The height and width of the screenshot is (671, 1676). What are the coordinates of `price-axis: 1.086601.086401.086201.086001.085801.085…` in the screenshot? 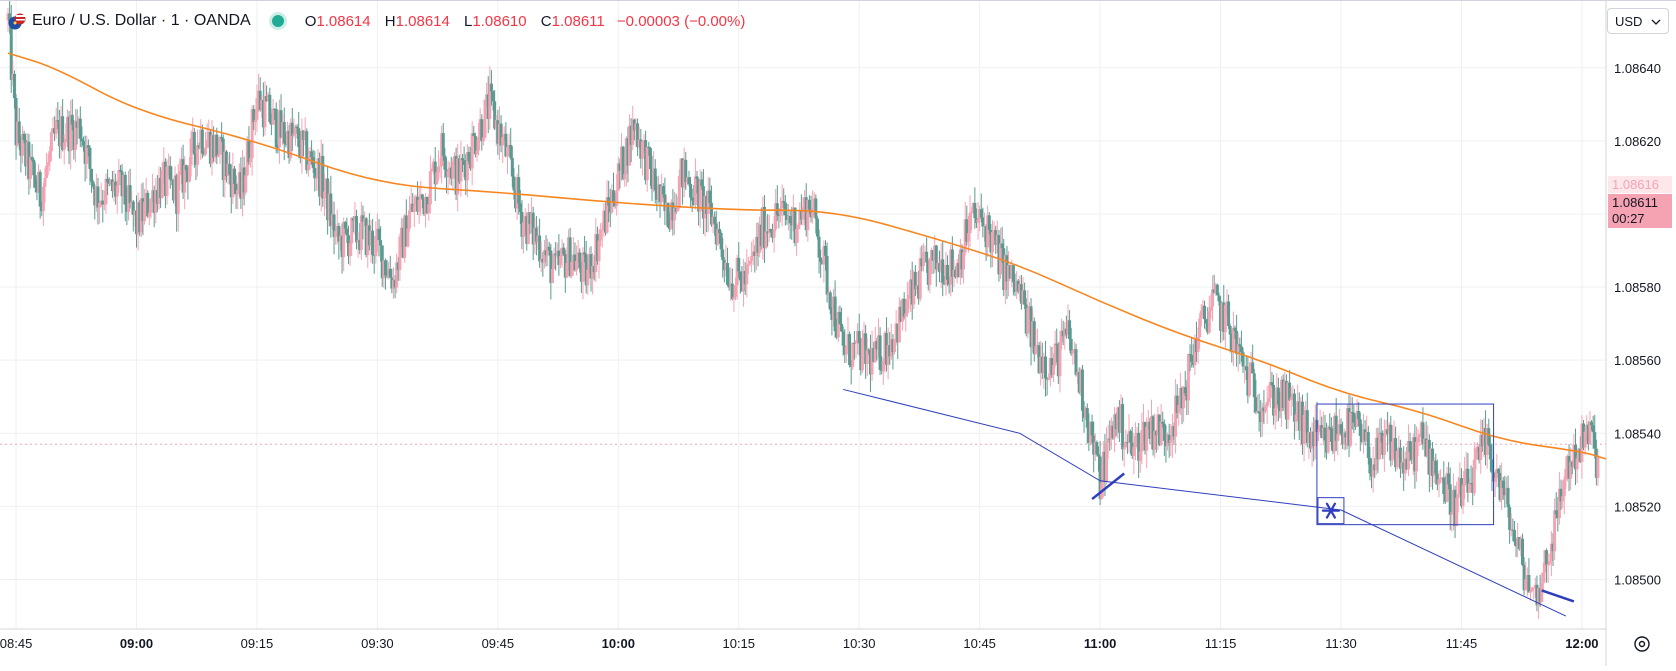 It's located at (1637, 293).